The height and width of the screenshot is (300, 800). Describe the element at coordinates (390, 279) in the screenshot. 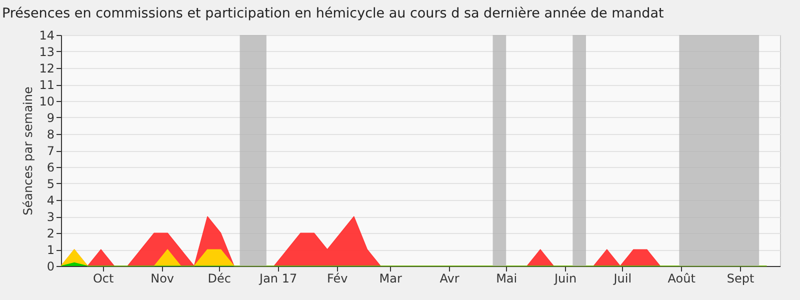

I see `x-tick-label: Mar` at that location.